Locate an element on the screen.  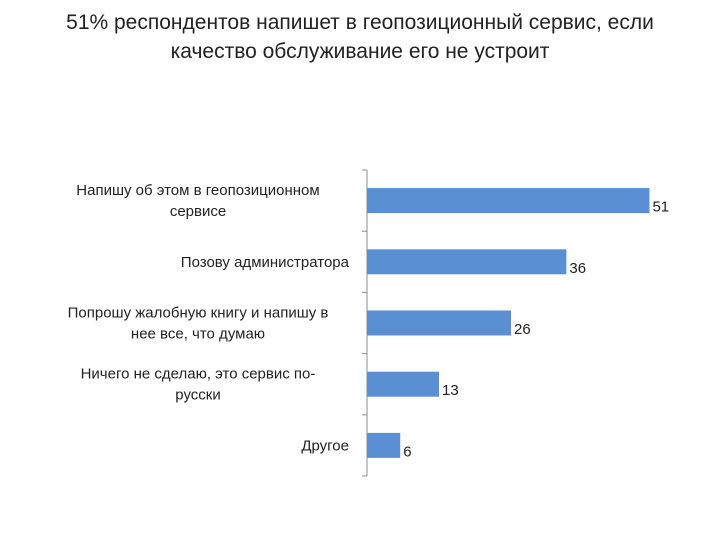
category-label: Позову администратора is located at coordinates (265, 262).